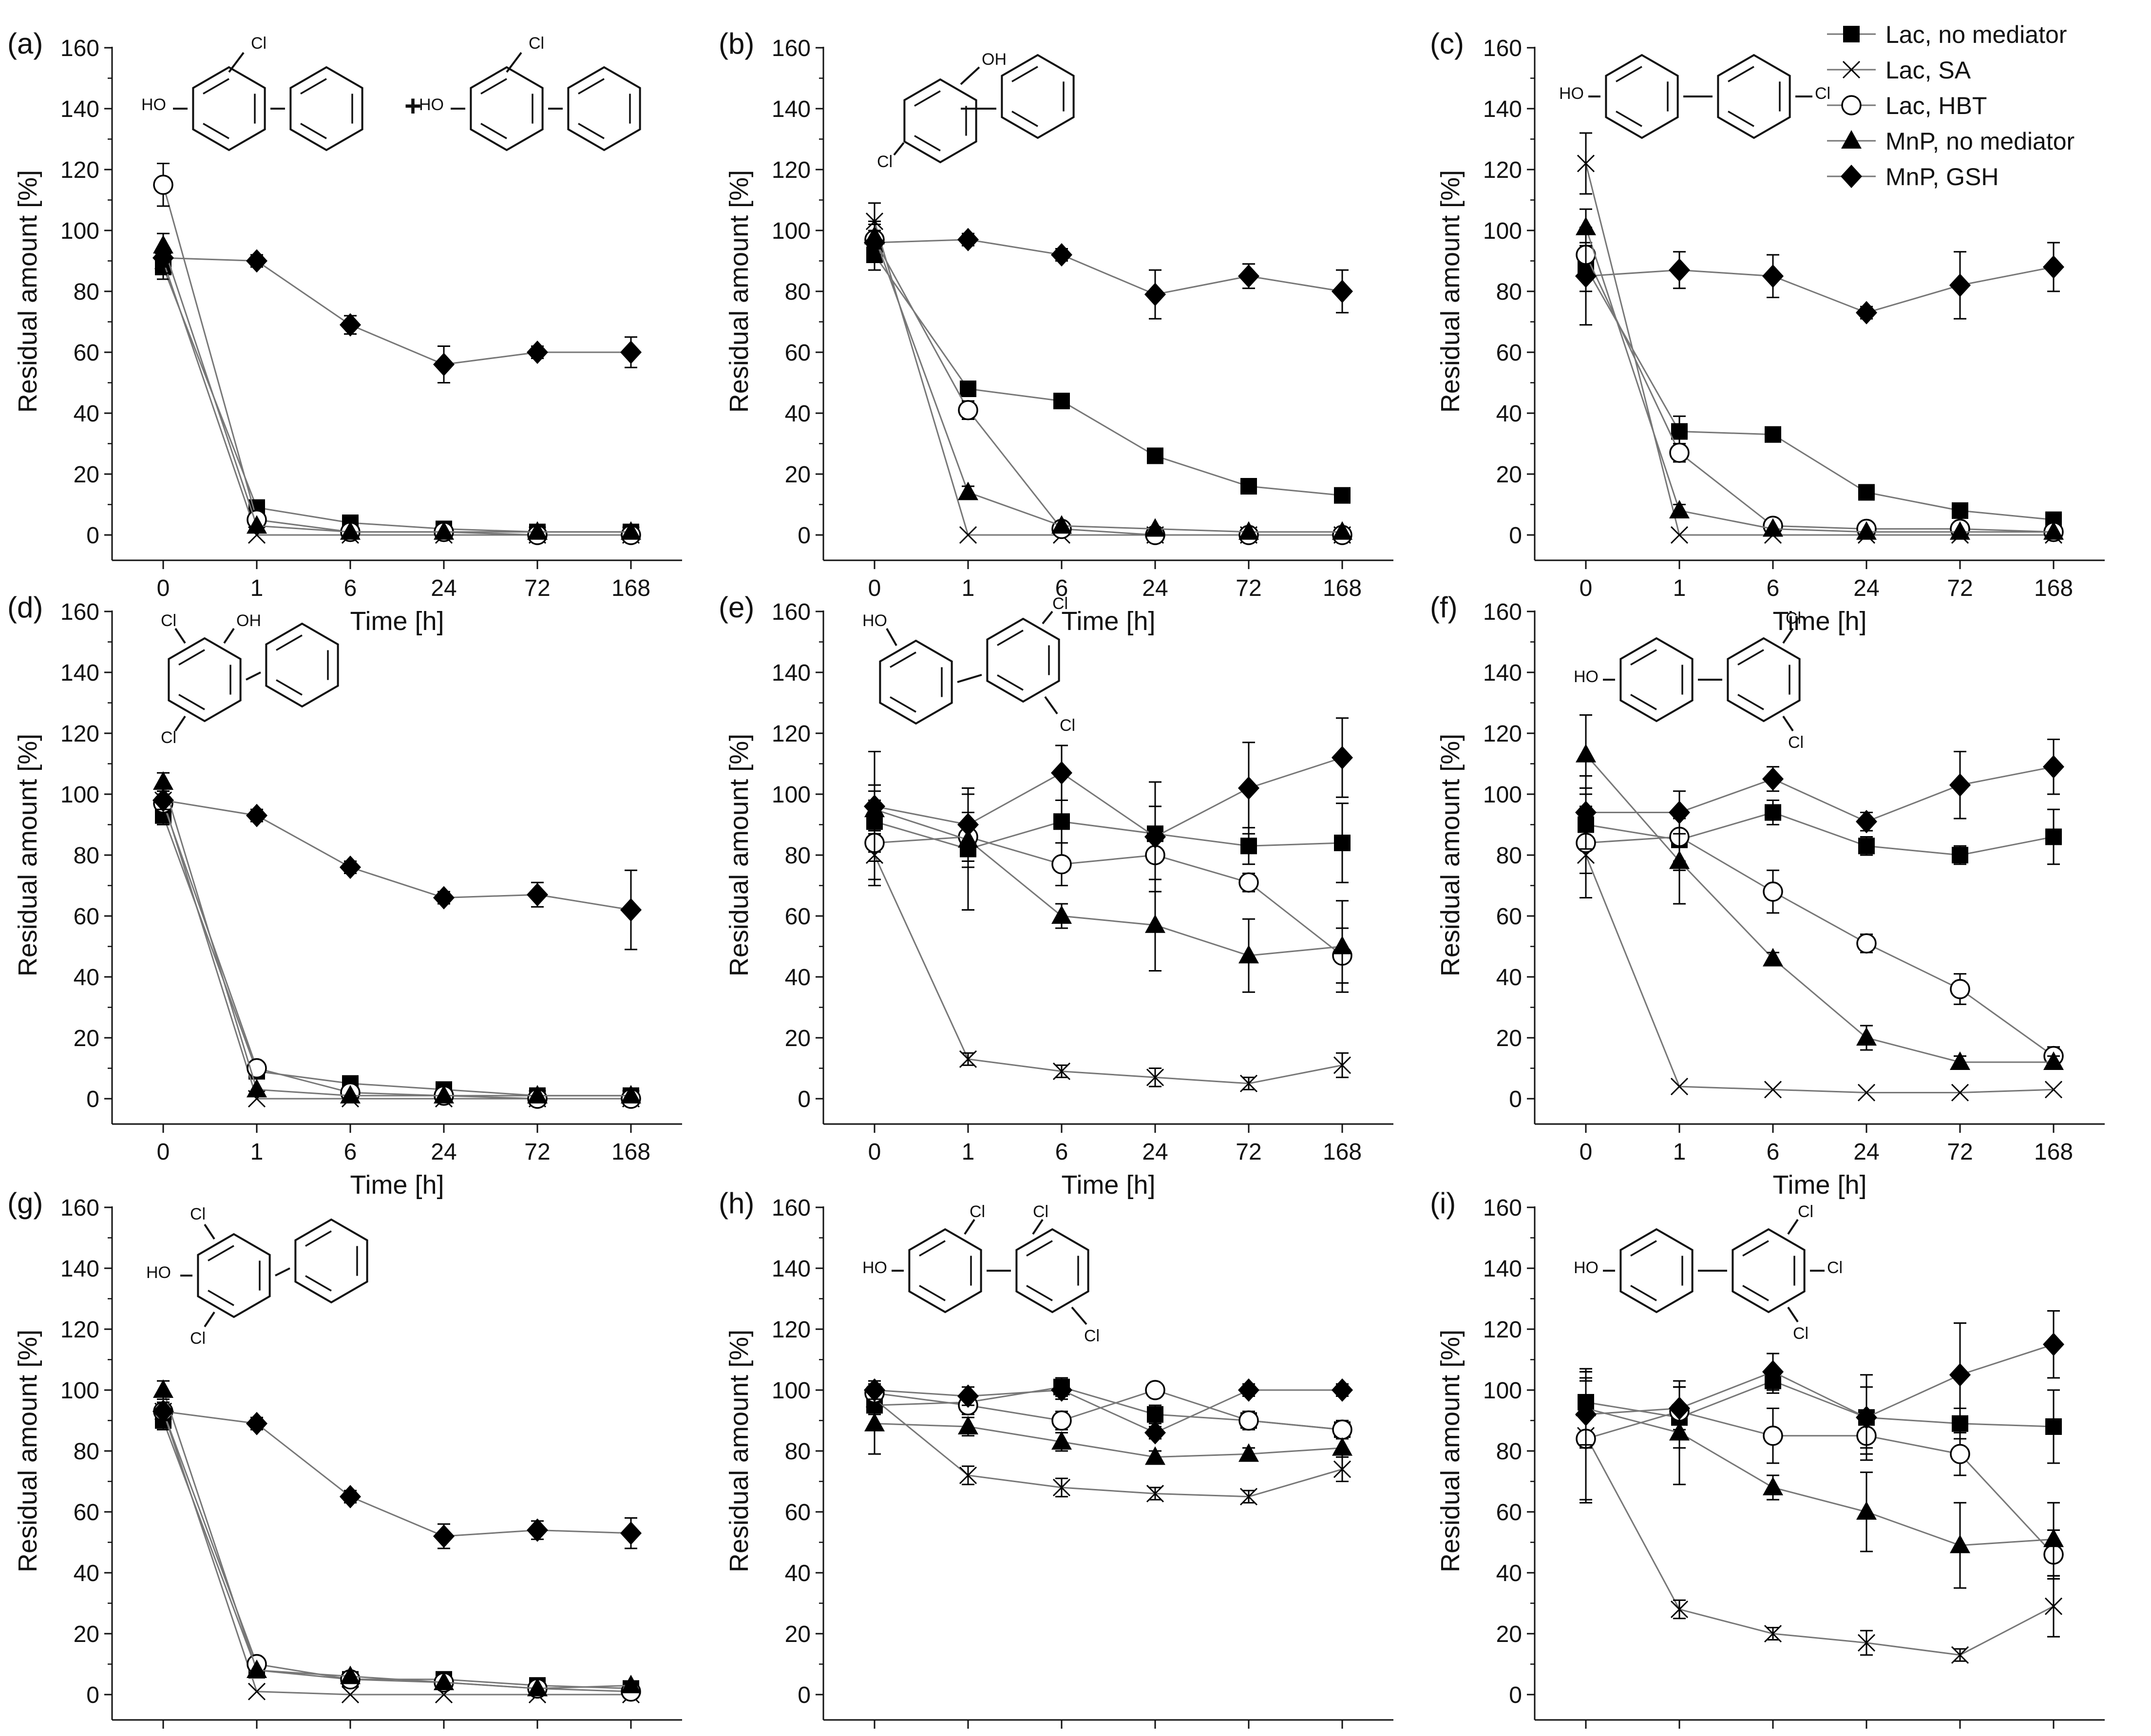  Describe the element at coordinates (798, 1038) in the screenshot. I see `y-tick-label: 20` at that location.